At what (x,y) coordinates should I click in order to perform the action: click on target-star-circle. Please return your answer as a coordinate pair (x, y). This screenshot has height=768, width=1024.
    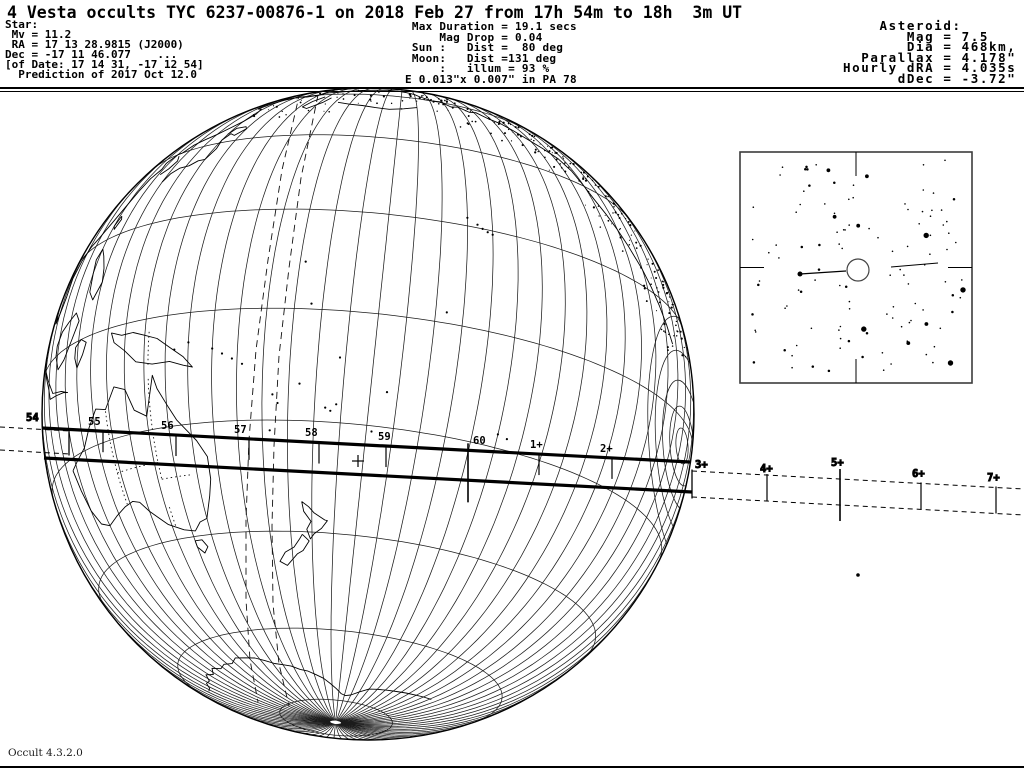
    Looking at the image, I should click on (858, 270).